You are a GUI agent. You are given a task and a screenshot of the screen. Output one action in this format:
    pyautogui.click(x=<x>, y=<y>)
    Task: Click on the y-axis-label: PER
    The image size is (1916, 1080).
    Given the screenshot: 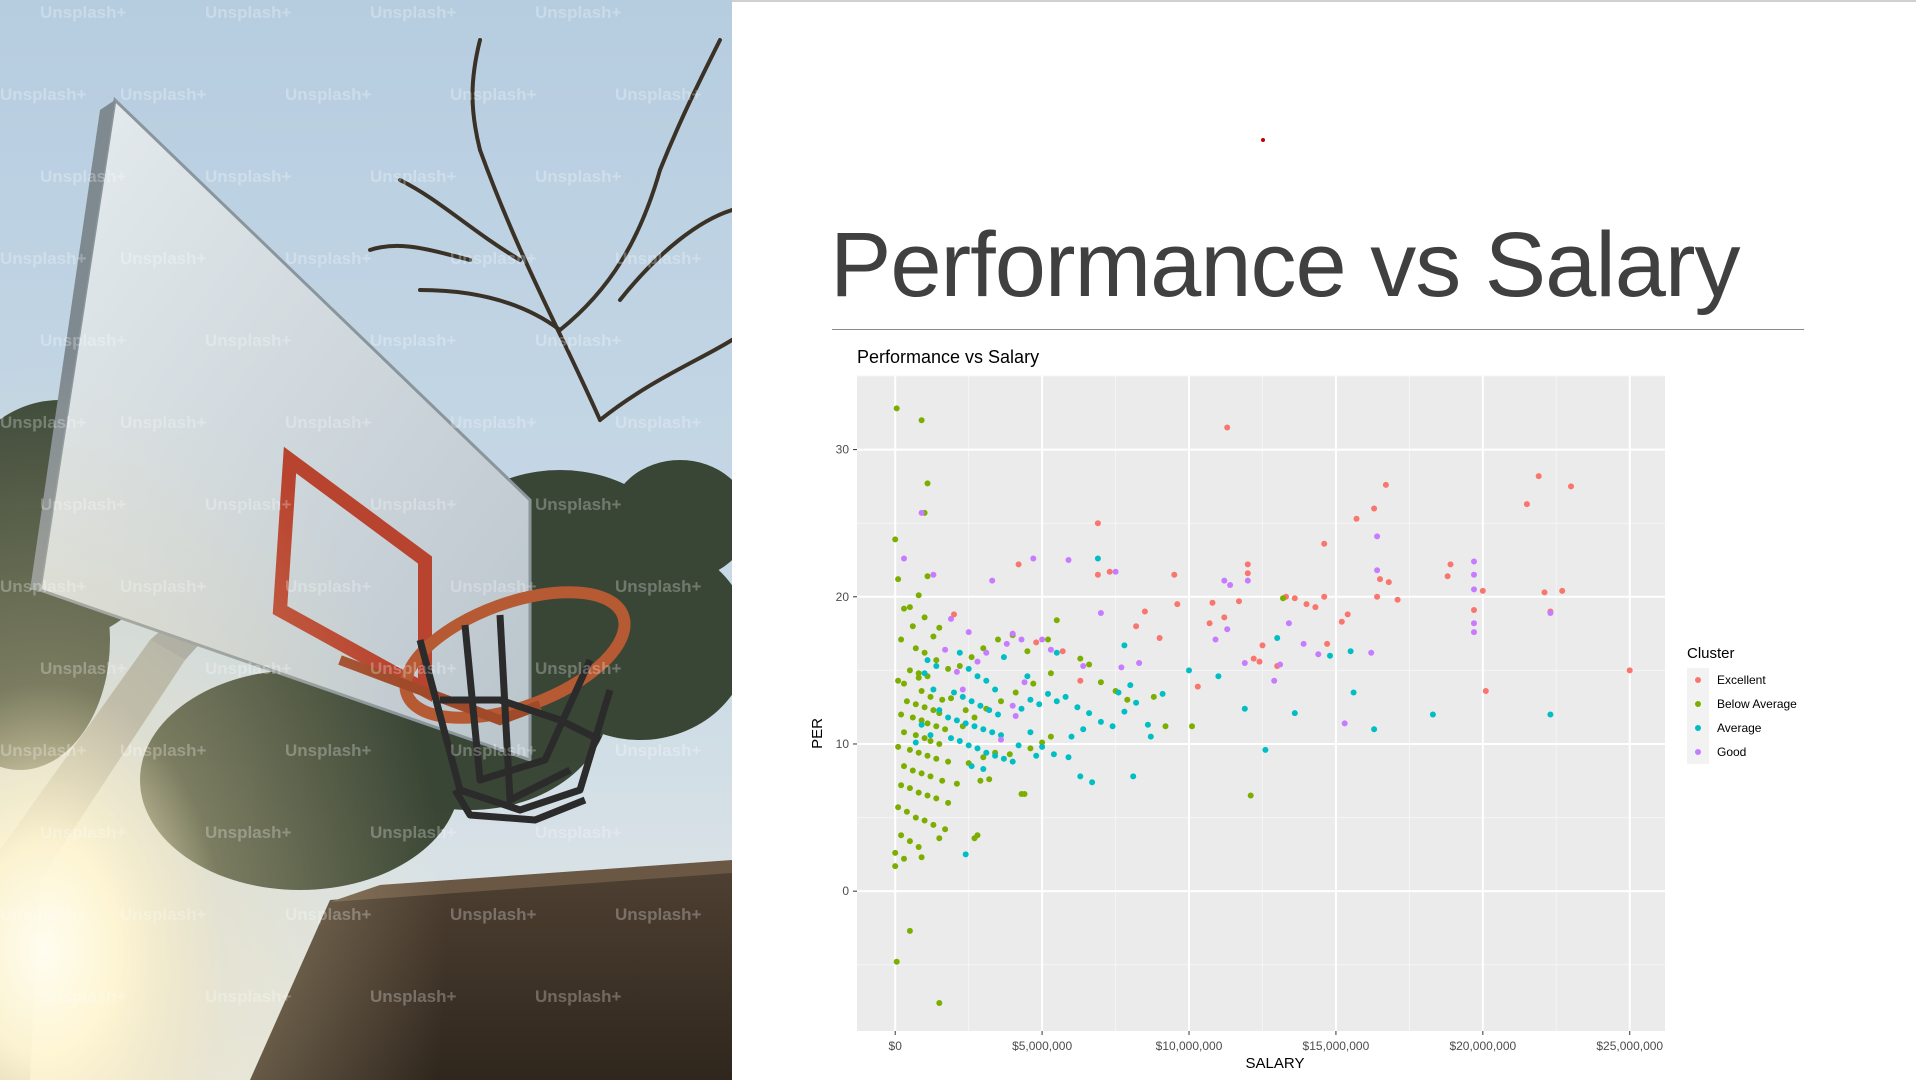 What is the action you would take?
    pyautogui.click(x=817, y=733)
    